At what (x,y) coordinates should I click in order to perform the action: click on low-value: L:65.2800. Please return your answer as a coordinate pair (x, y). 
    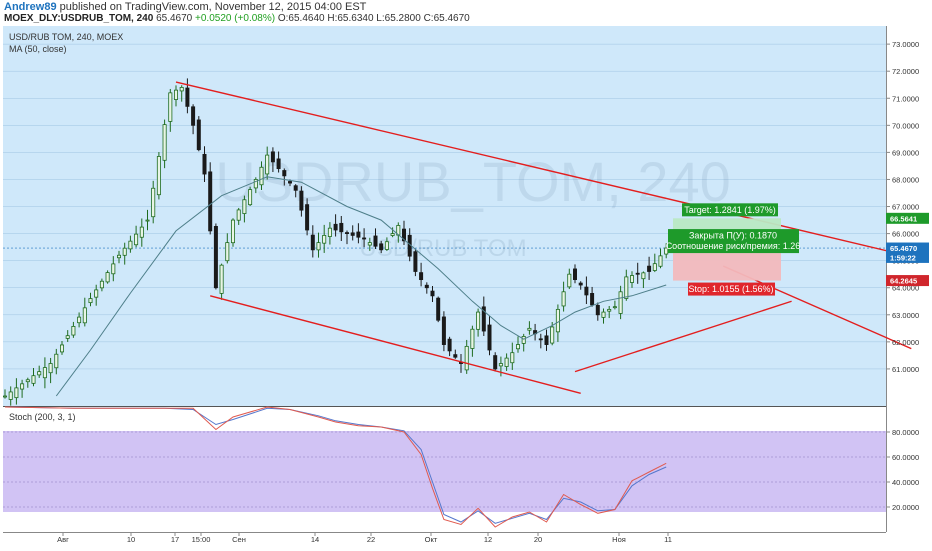
    Looking at the image, I should click on (398, 18).